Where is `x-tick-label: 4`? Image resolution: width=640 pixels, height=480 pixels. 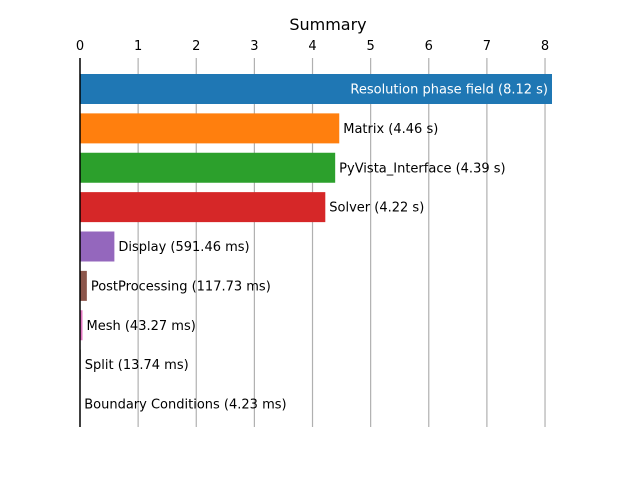 x-tick-label: 4 is located at coordinates (312, 46).